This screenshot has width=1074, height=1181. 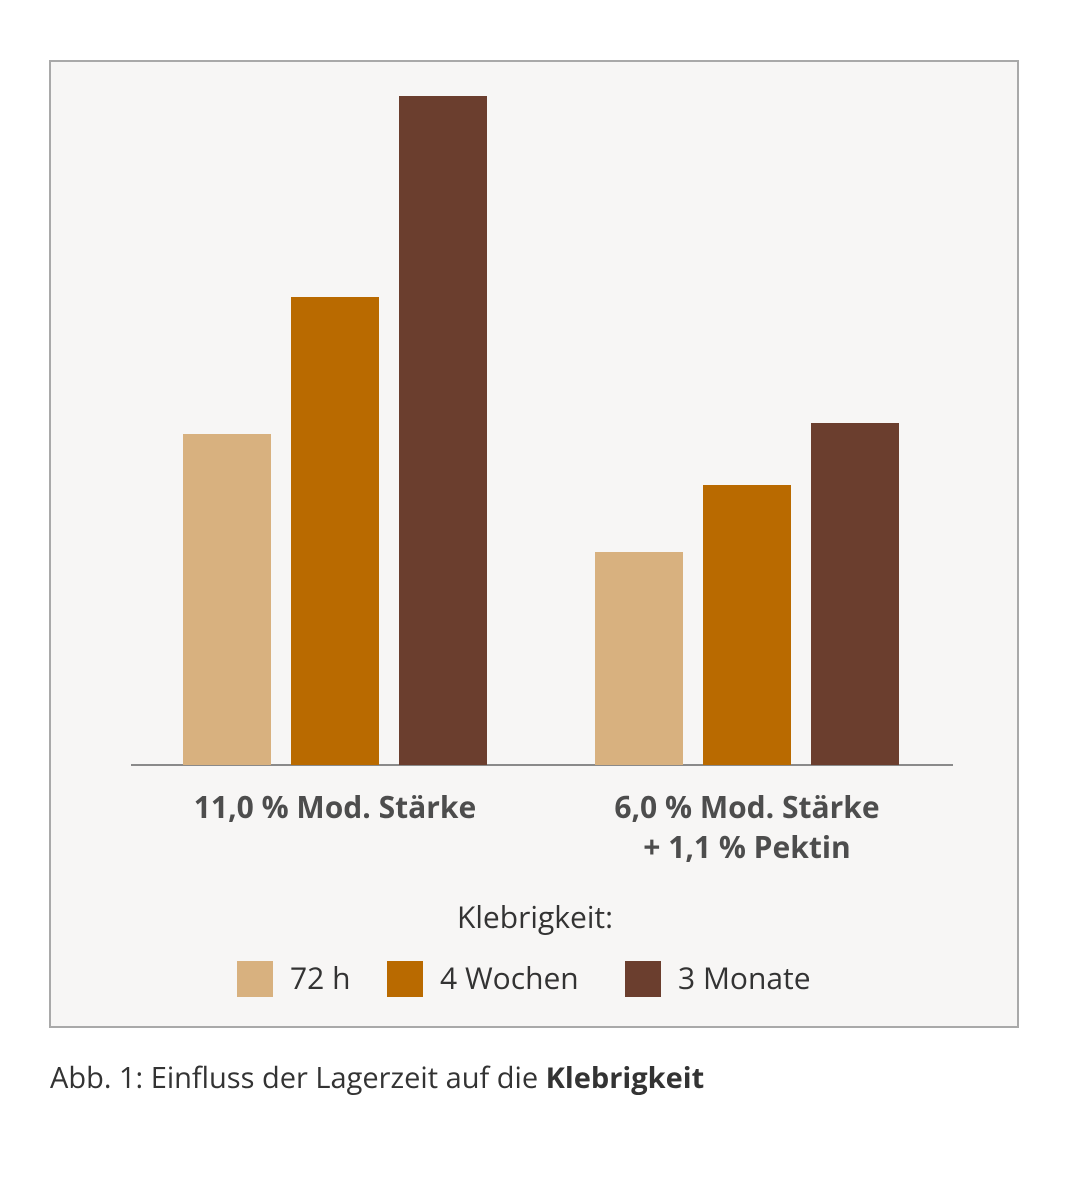 I want to click on legend-label: 3 Monate, so click(x=744, y=977).